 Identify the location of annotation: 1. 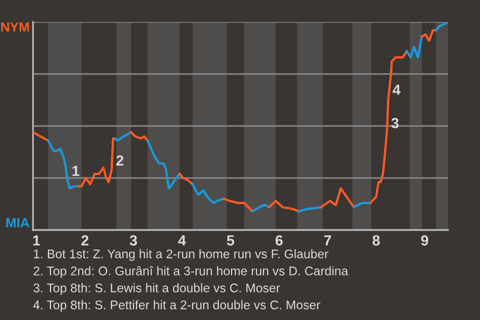
(76, 171).